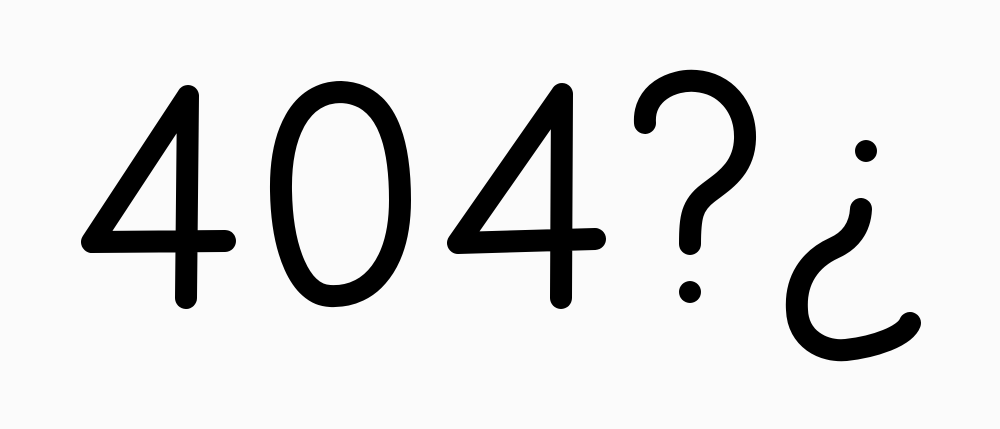  I want to click on glyph-four-second-stroke, so click(526, 196).